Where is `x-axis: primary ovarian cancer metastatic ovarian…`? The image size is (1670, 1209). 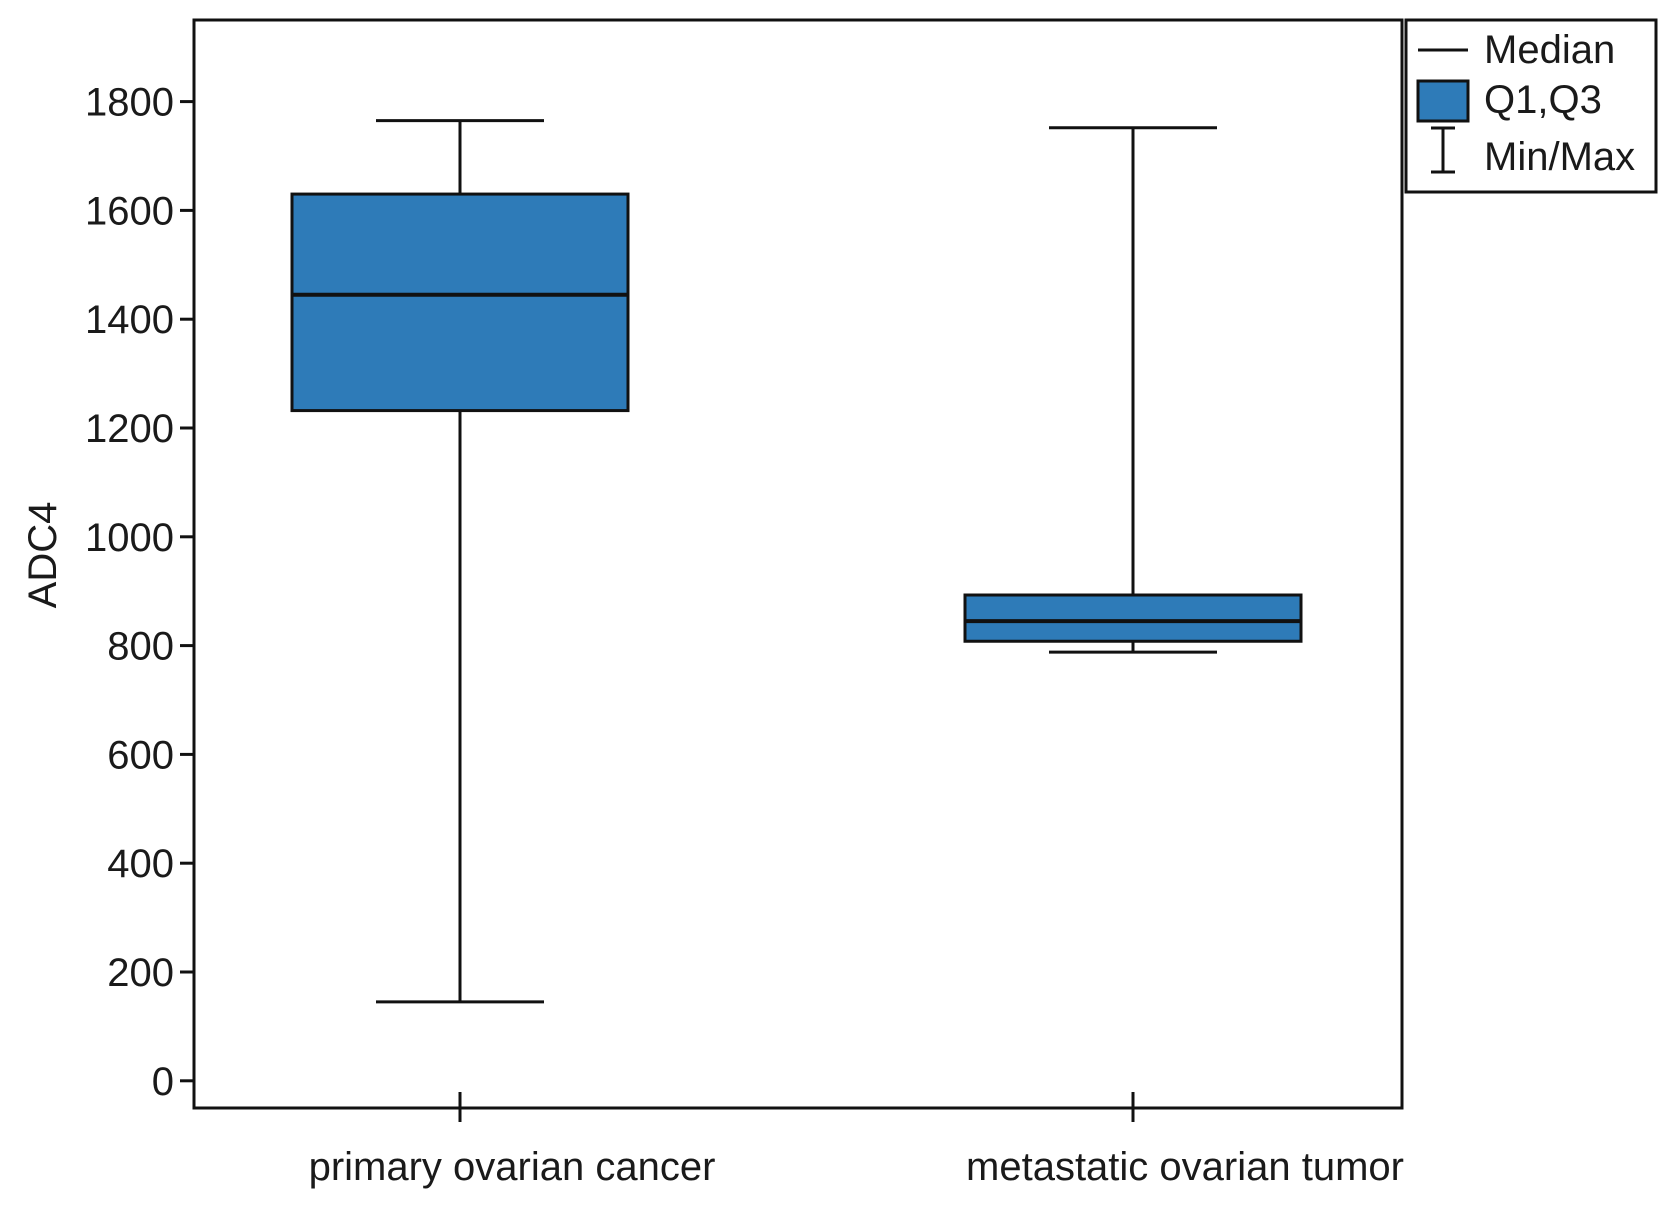
x-axis: primary ovarian cancer metastatic ovarian… is located at coordinates (856, 1140).